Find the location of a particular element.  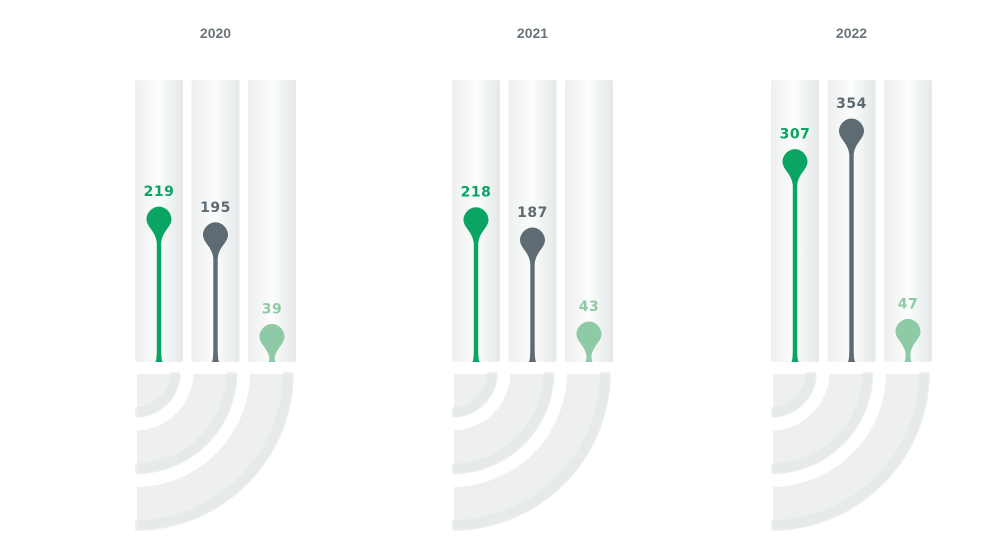

category-label: 2020 is located at coordinates (215, 33).